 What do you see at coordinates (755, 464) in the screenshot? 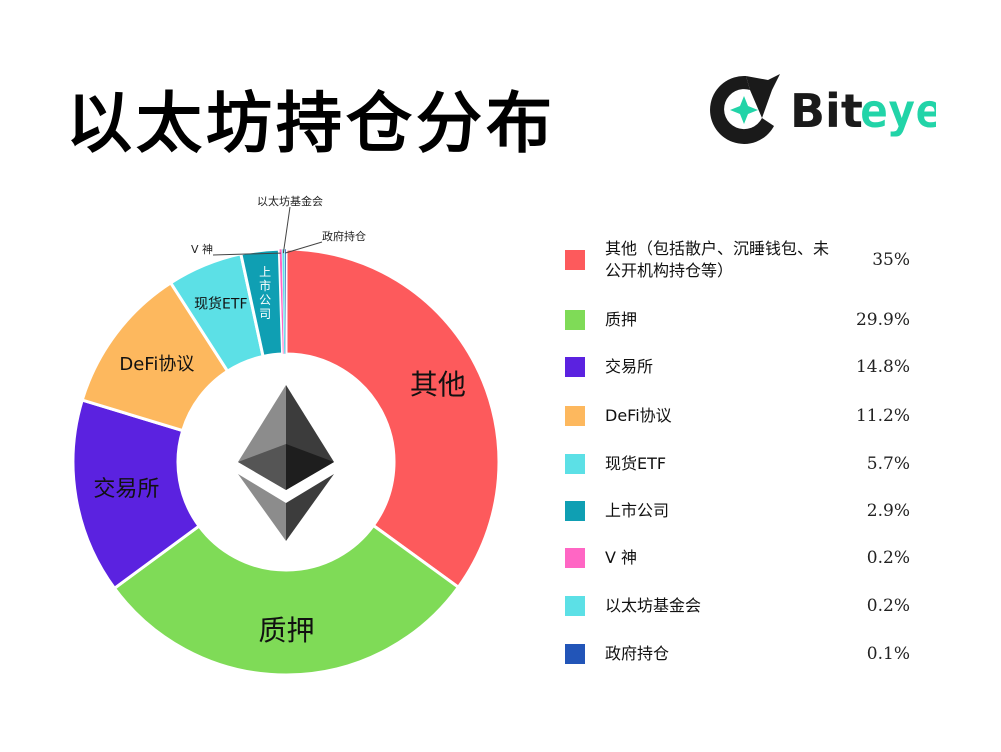
I see `legend-item: 现货ETF 5.7%` at bounding box center [755, 464].